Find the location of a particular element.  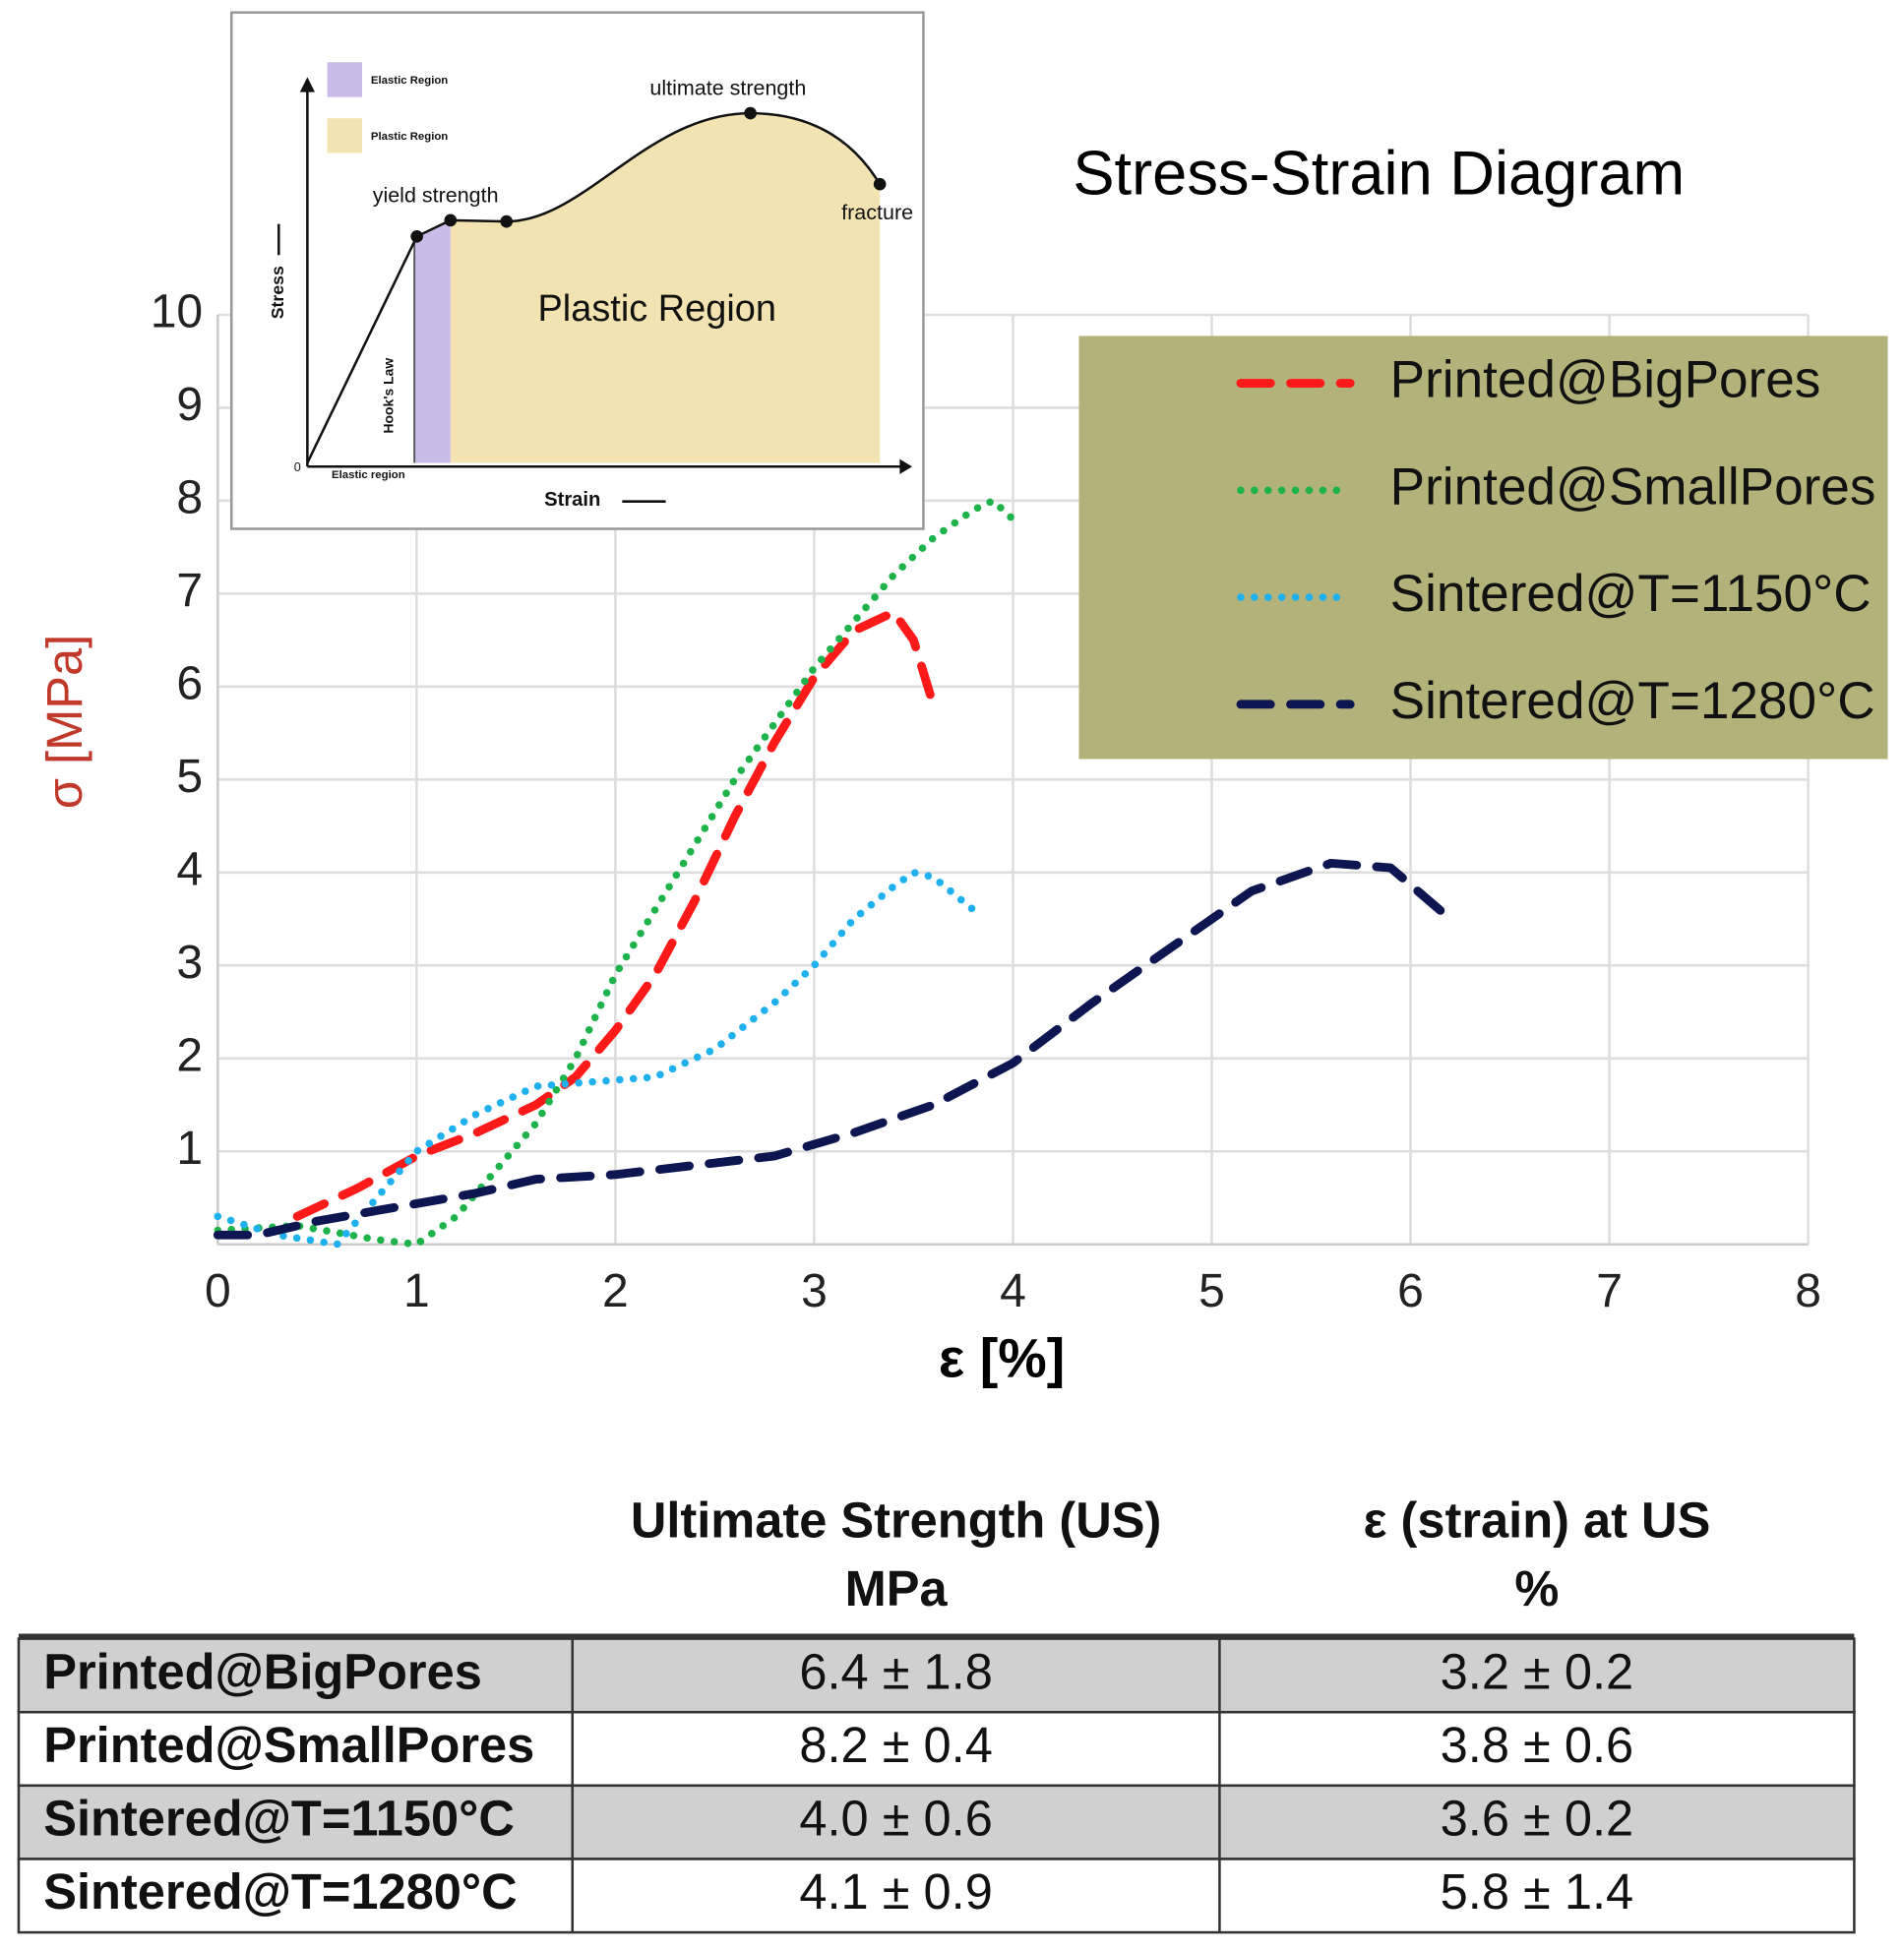

x-tick-label: 3 is located at coordinates (814, 1291).